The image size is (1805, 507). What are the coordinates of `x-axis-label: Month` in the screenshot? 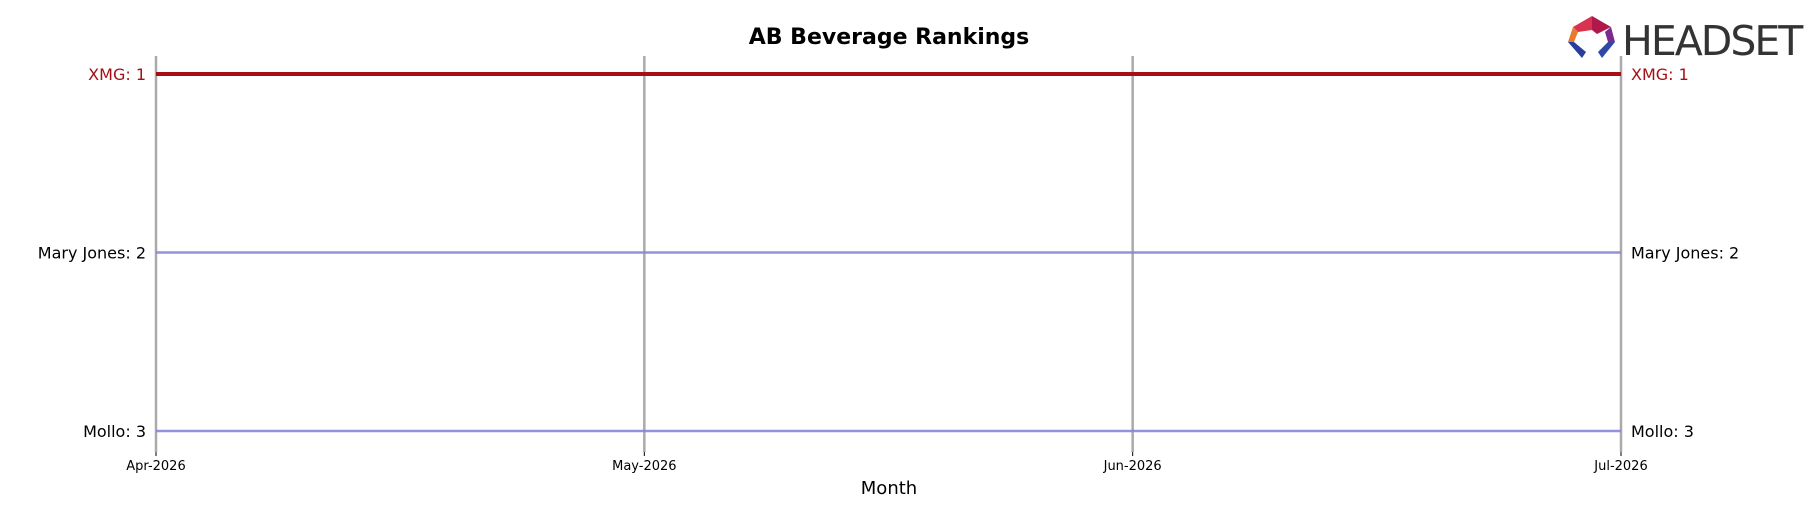 It's located at (889, 488).